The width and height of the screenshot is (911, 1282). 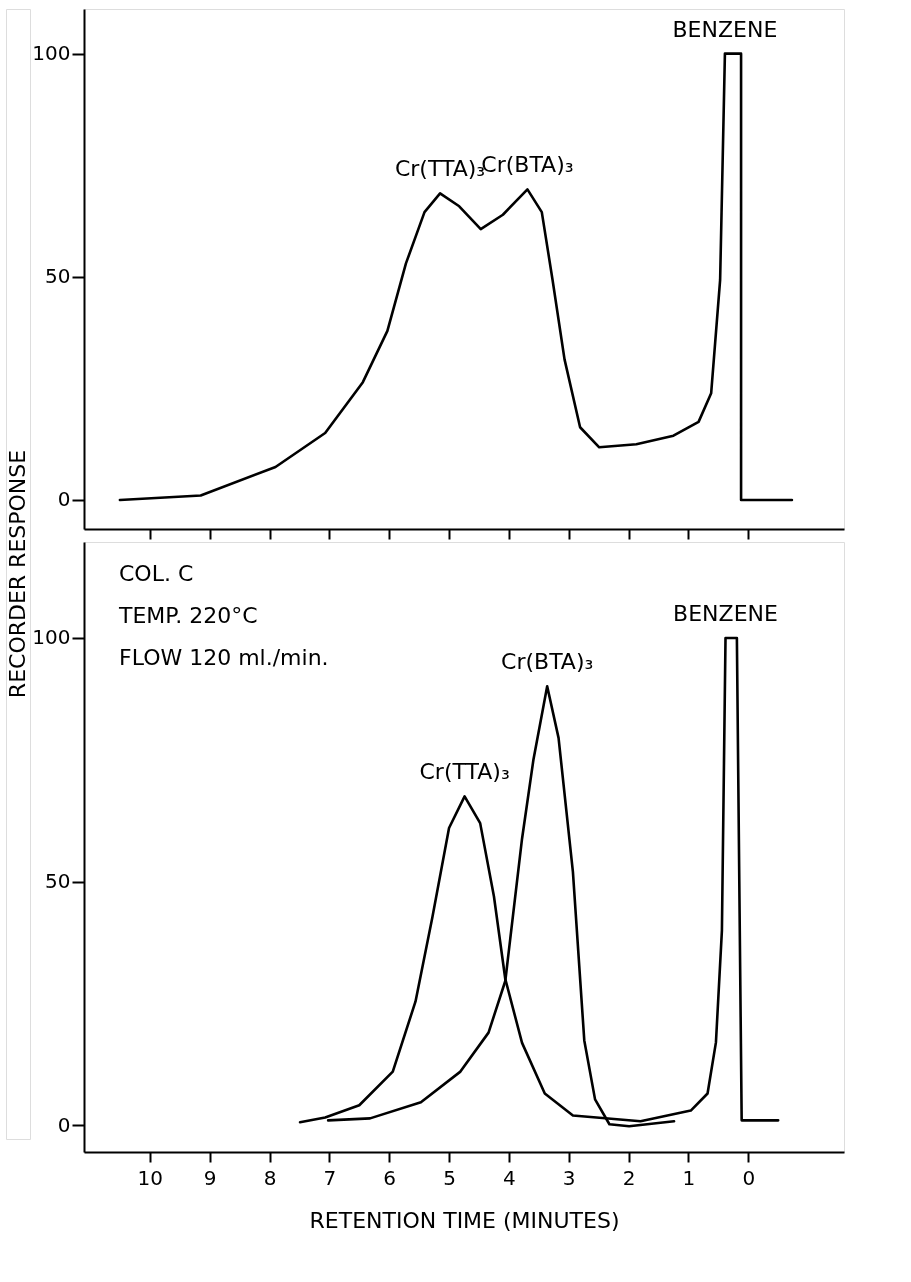 What do you see at coordinates (188, 615) in the screenshot?
I see `annotation: TEMP. 220°C` at bounding box center [188, 615].